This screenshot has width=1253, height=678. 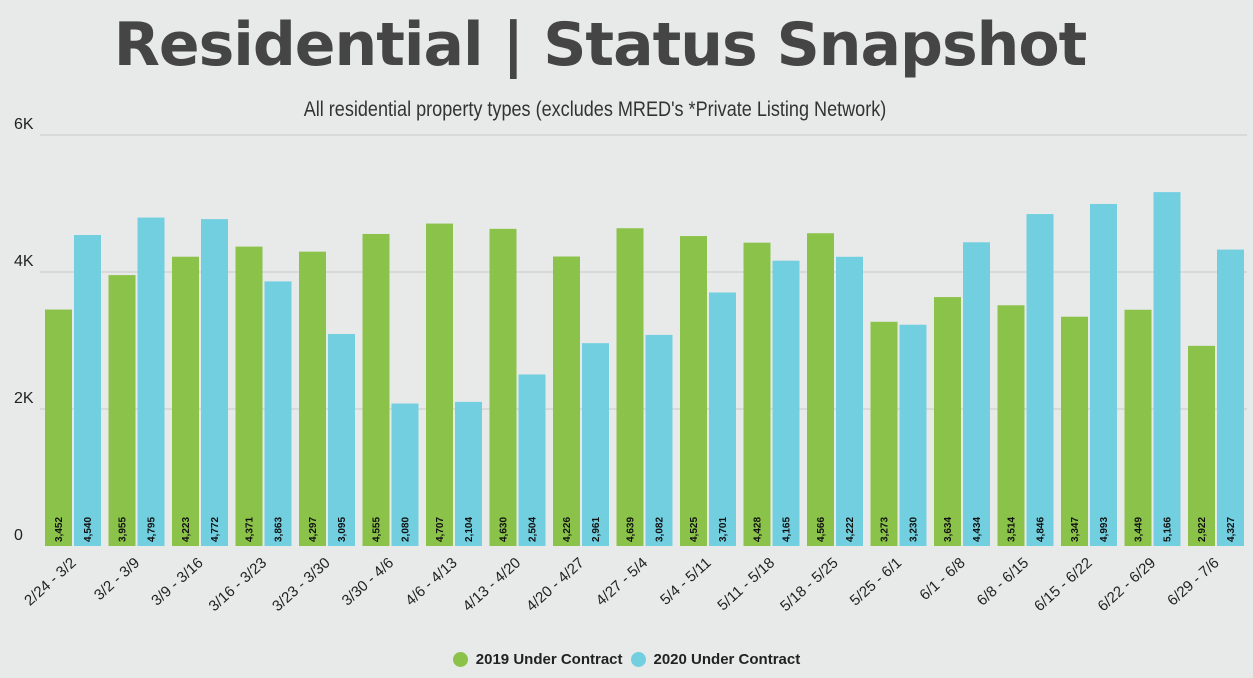 I want to click on x-tick-label: 3/9 - 3/16, so click(x=177, y=581).